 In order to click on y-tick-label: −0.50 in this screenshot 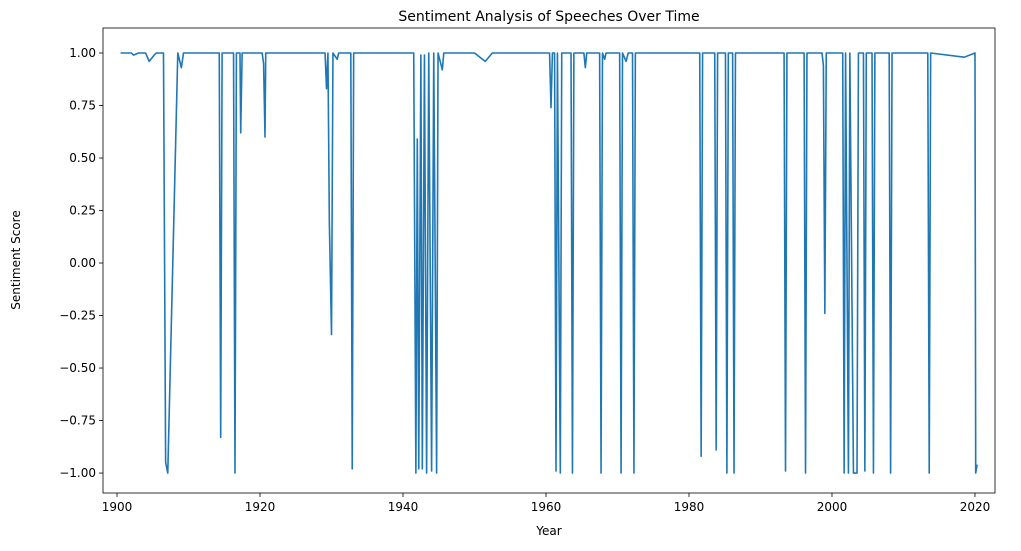, I will do `click(77, 368)`.